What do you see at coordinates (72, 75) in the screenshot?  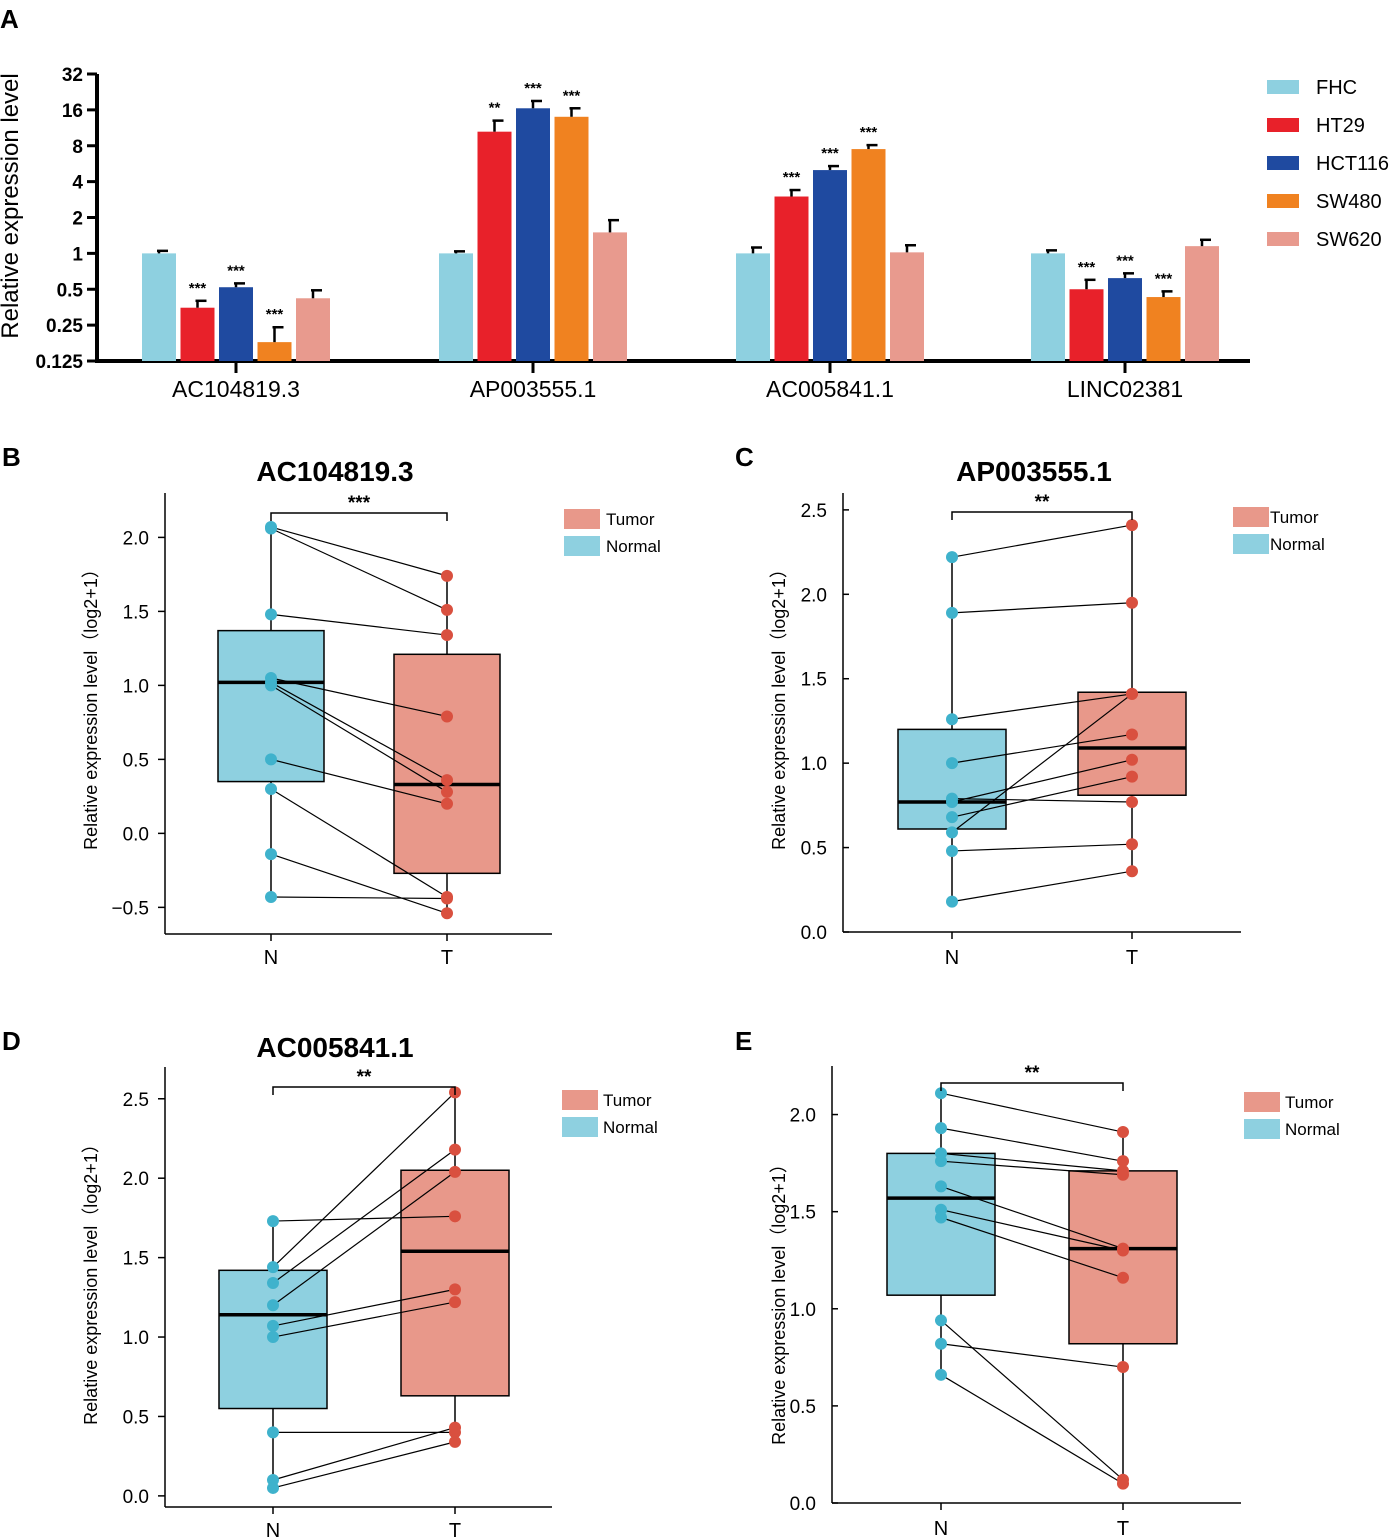 I see `y-tick-label: 32` at bounding box center [72, 75].